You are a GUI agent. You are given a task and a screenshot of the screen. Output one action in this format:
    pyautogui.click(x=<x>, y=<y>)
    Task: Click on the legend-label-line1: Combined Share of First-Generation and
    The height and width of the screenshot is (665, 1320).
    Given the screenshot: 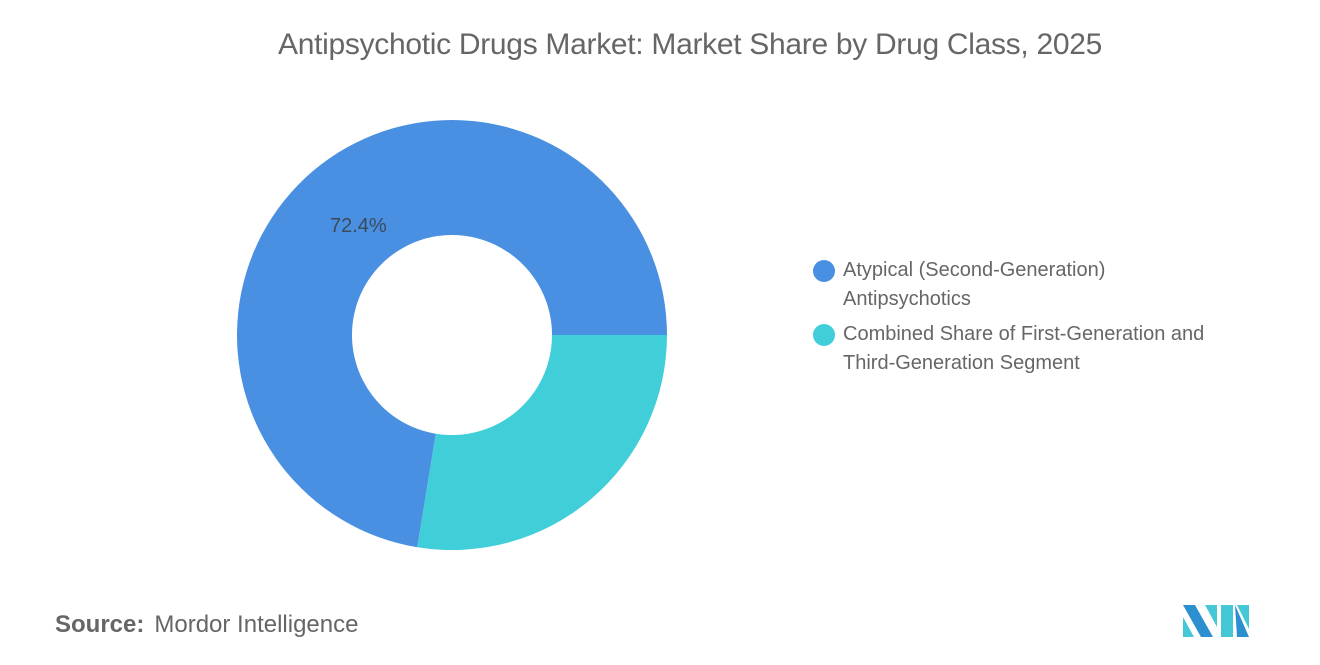 What is the action you would take?
    pyautogui.click(x=1024, y=334)
    